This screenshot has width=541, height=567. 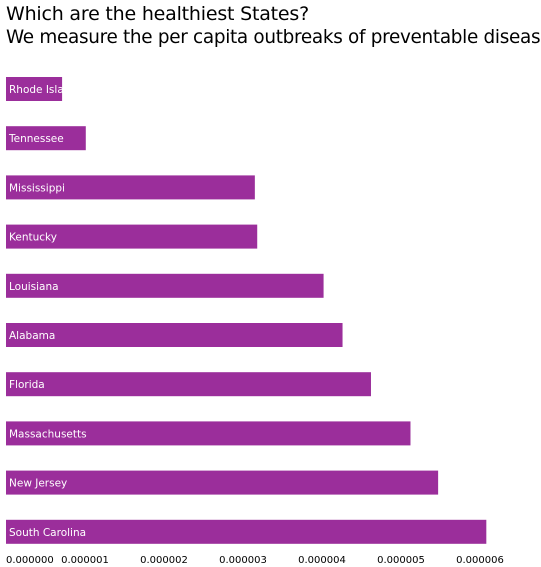 I want to click on bar-new-jersey, so click(x=222, y=482).